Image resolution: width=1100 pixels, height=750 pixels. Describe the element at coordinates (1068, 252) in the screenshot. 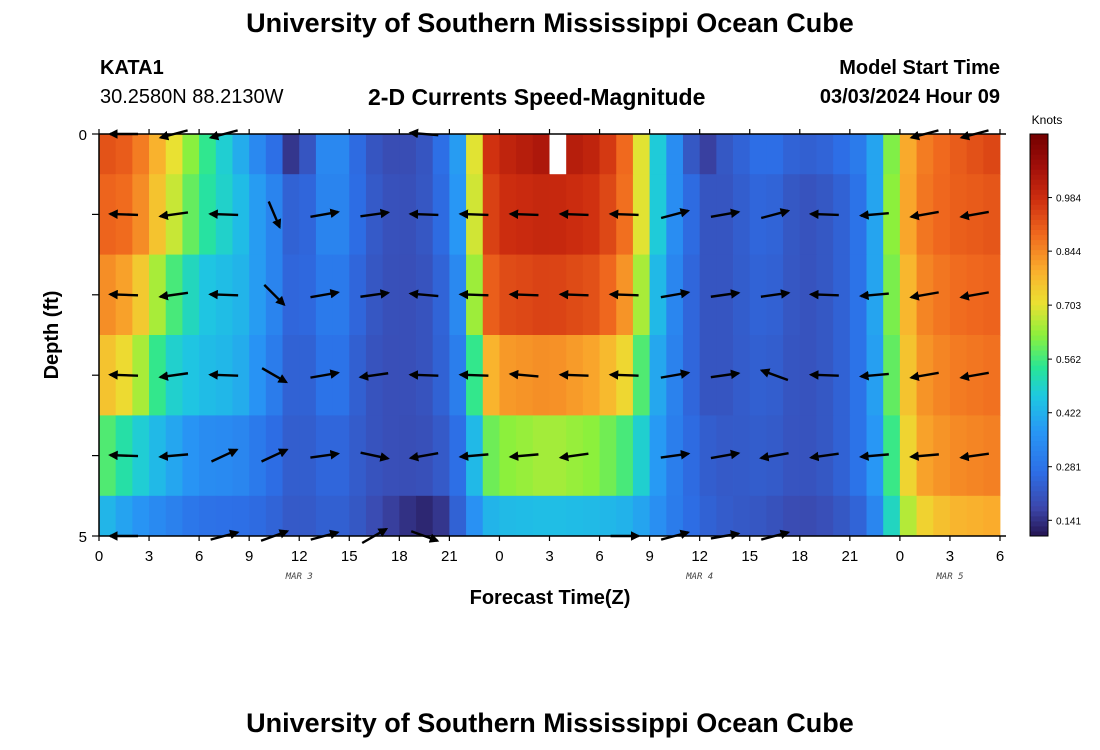

I see `colorbar-tick-label: 0.844` at that location.